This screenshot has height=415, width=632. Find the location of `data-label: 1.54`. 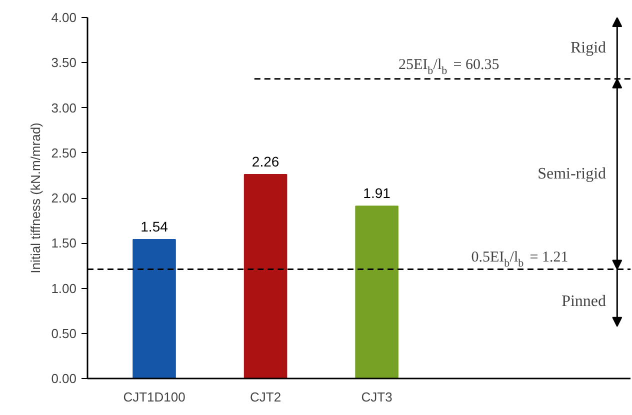

data-label: 1.54 is located at coordinates (154, 226).